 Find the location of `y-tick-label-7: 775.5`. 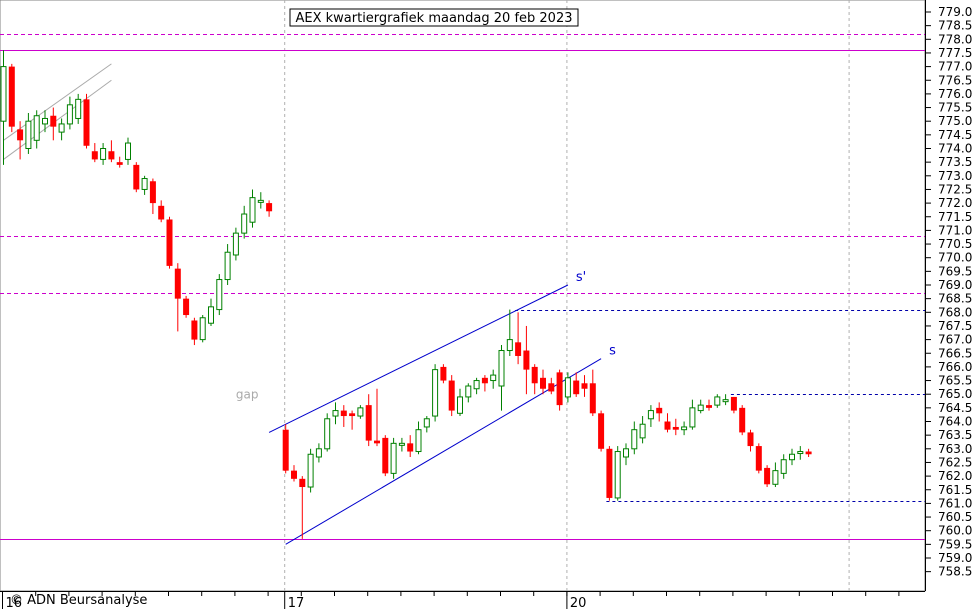

y-tick-label-7: 775.5 is located at coordinates (955, 108).